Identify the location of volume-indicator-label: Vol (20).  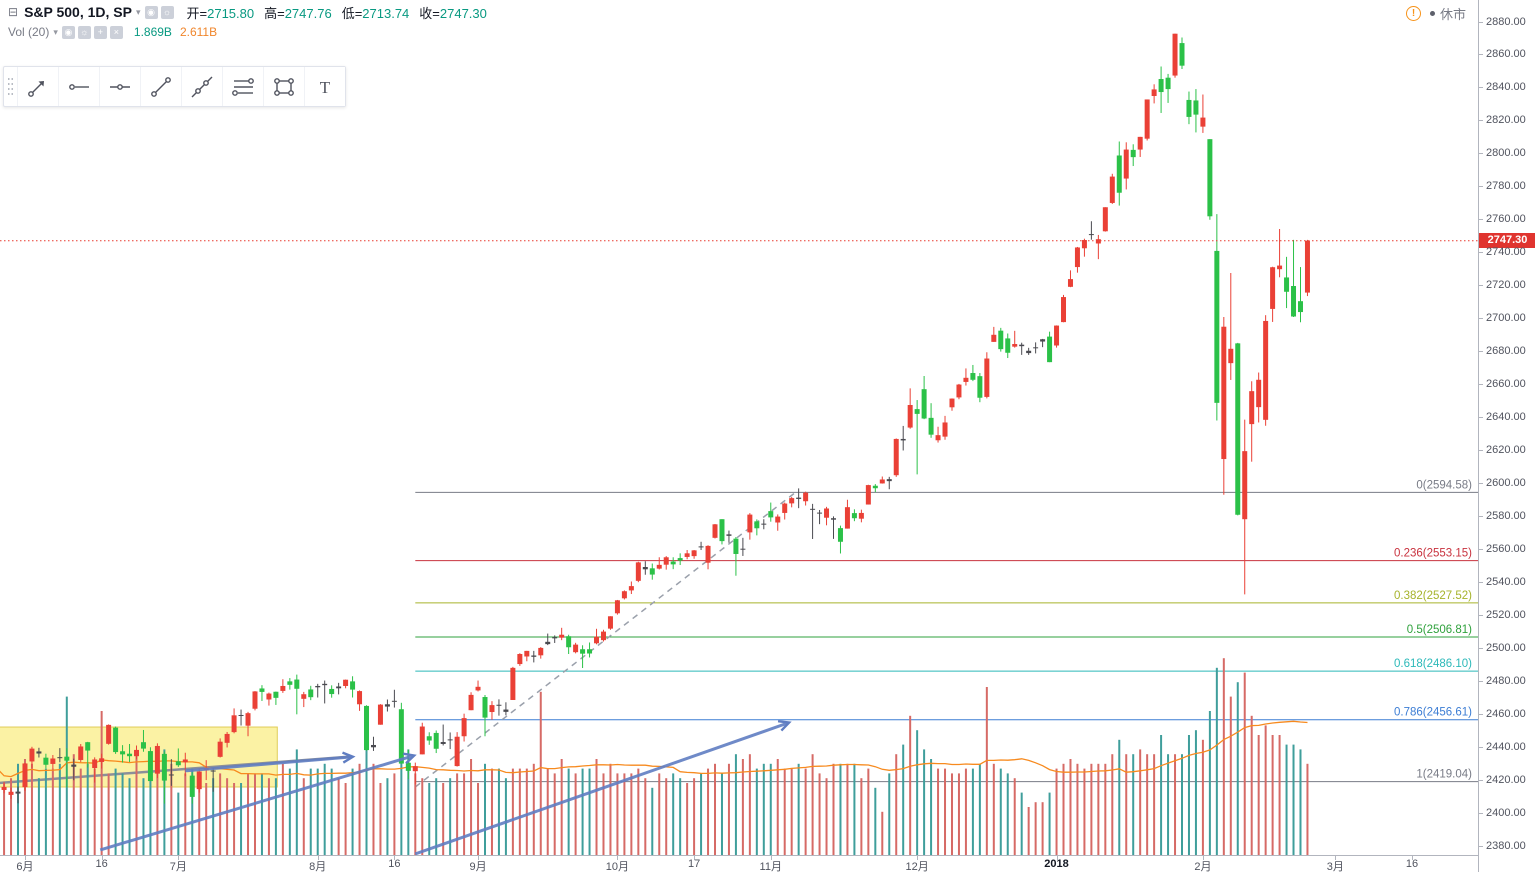
(29, 32).